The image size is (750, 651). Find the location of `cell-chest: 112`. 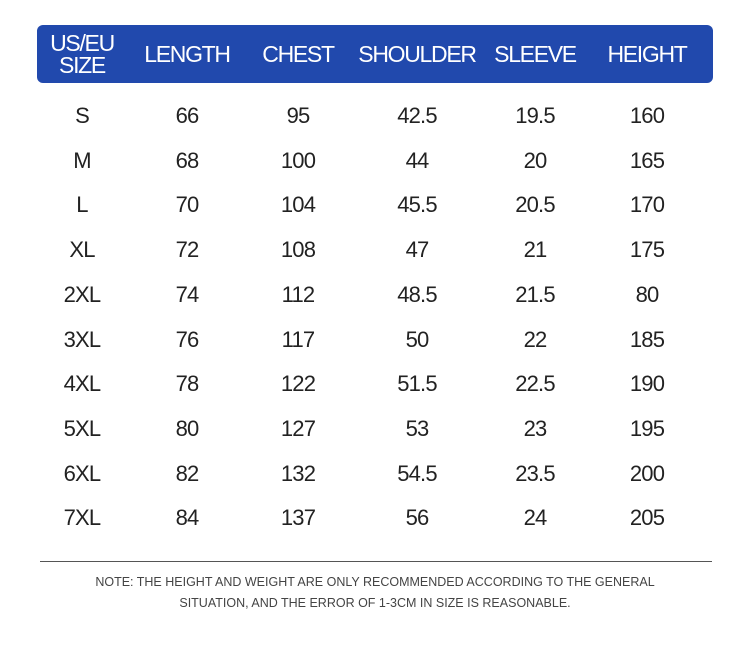

cell-chest: 112 is located at coordinates (298, 294).